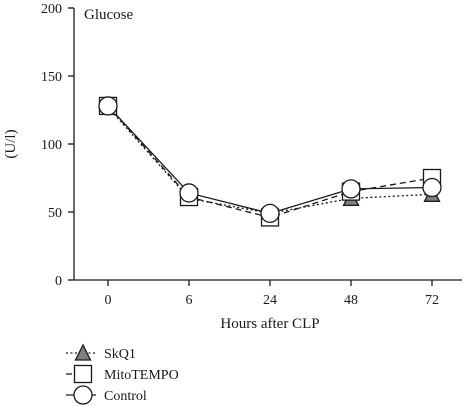 Image resolution: width=474 pixels, height=406 pixels. Describe the element at coordinates (51, 145) in the screenshot. I see `y-tick-label: 100` at that location.